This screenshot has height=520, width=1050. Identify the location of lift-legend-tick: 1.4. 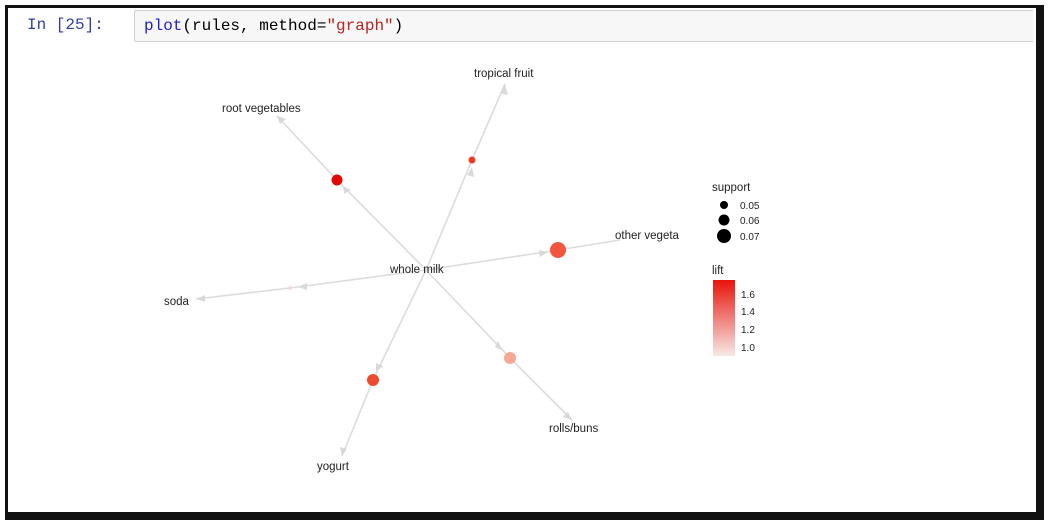
(748, 312).